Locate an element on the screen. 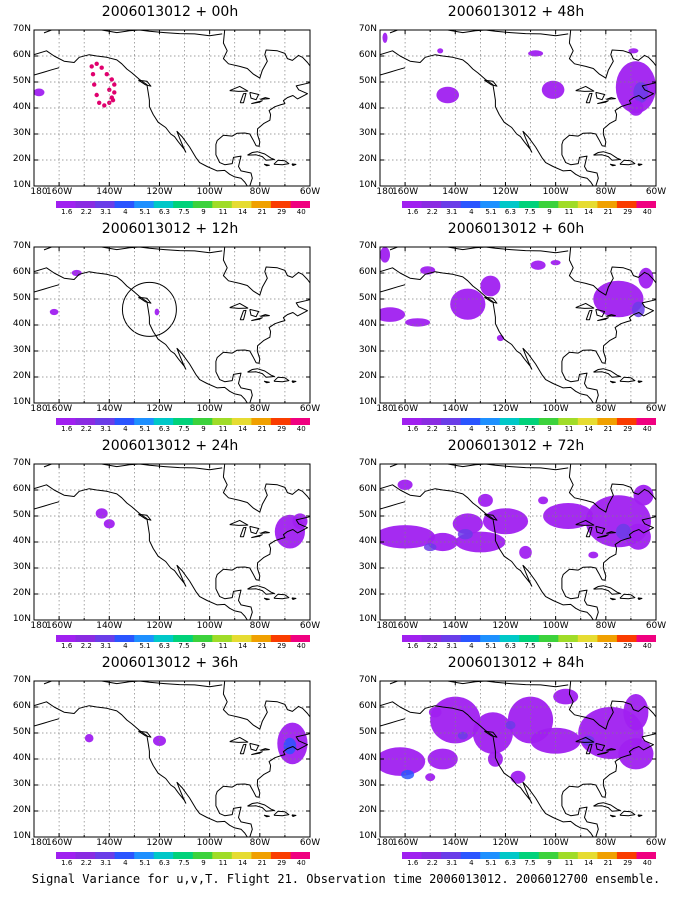 Image resolution: width=692 pixels, height=900 pixels. colorbar-label: 21 is located at coordinates (608, 429).